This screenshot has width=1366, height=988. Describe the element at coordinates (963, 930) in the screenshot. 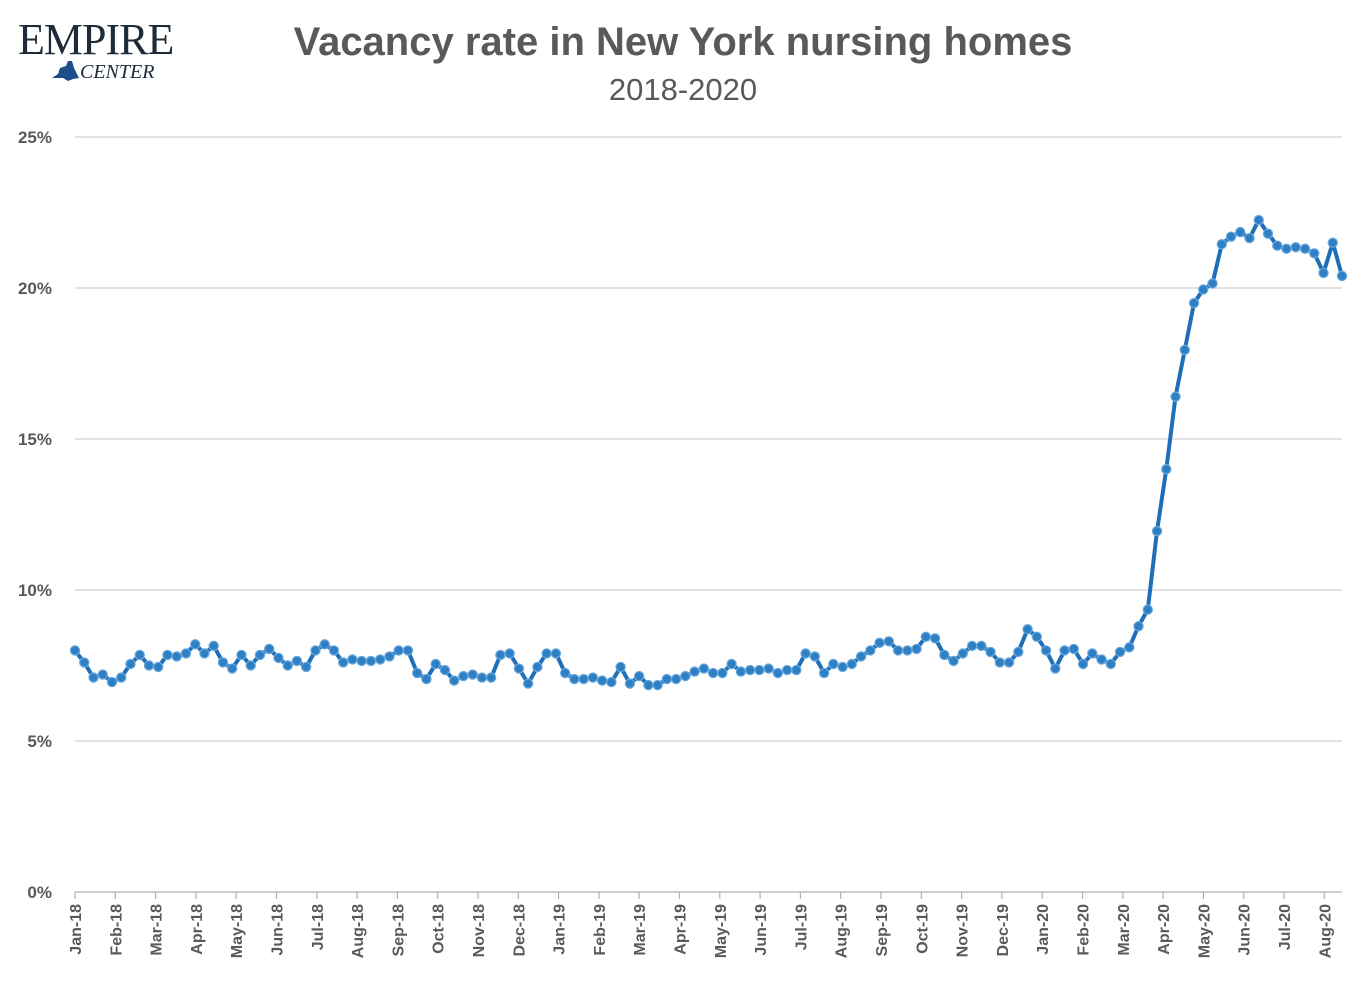

I see `x-tick-label: Nov-19` at that location.